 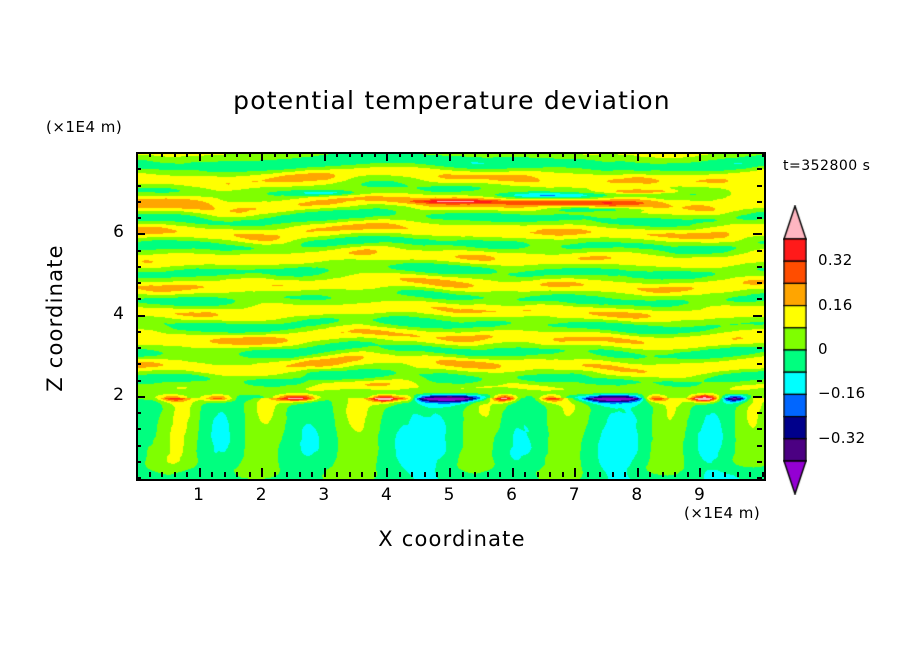 What do you see at coordinates (827, 166) in the screenshot?
I see `time-annotation: t=352800 s` at bounding box center [827, 166].